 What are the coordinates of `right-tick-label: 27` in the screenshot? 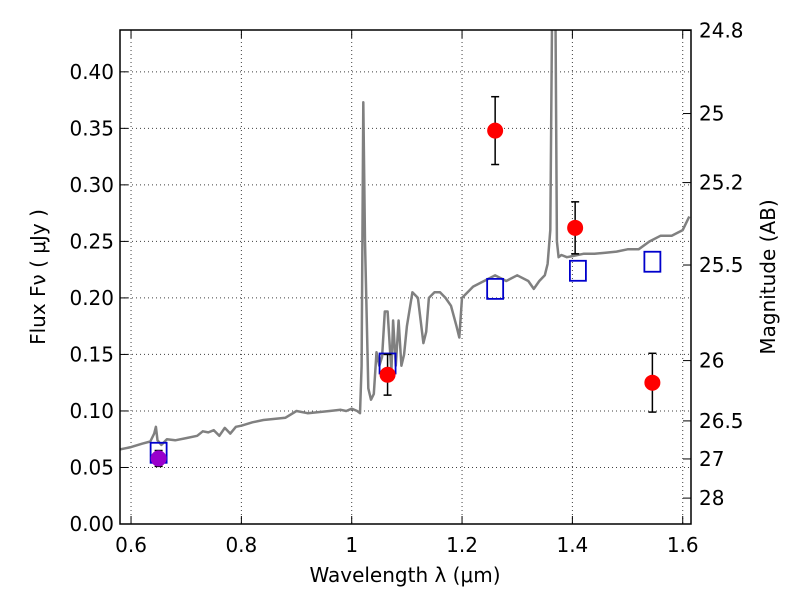 It's located at (711, 459).